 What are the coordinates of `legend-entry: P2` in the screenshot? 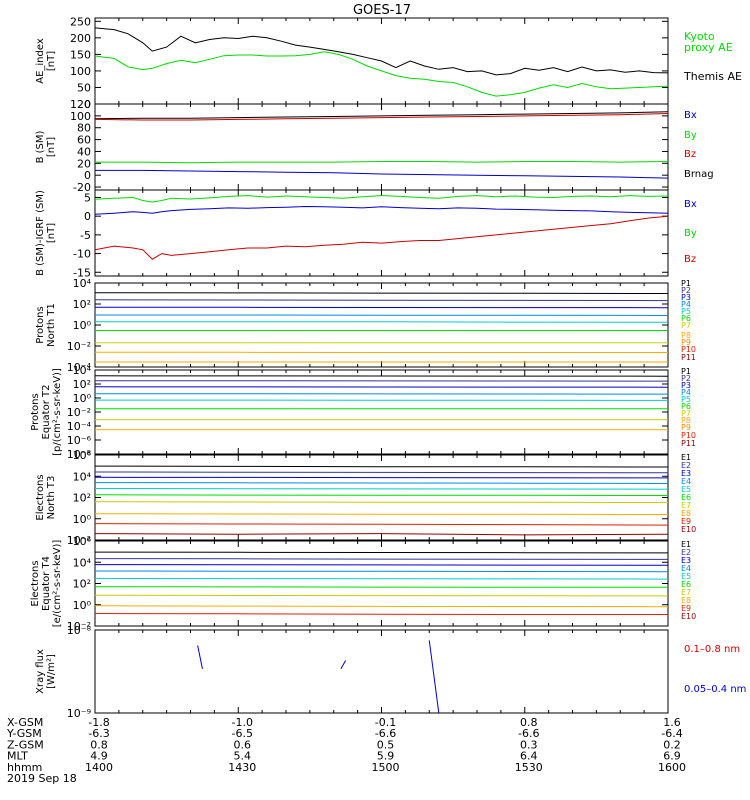 It's located at (686, 378).